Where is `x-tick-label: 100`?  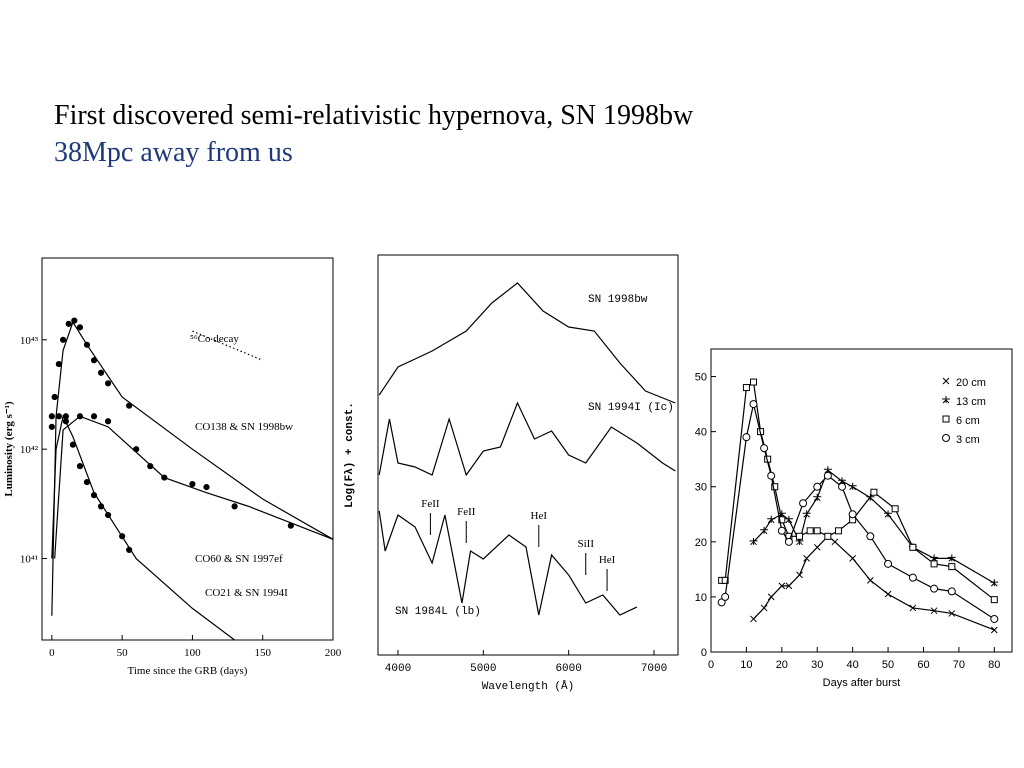 x-tick-label: 100 is located at coordinates (192, 653).